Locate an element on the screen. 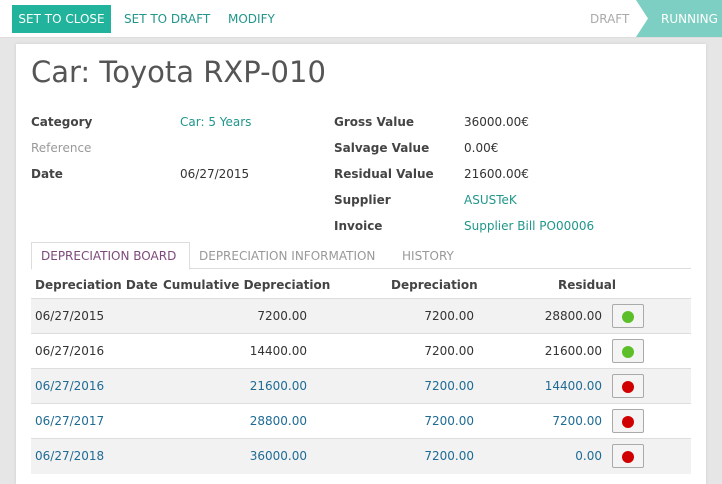 This screenshot has width=722, height=484. table-row: 06/27/2016 14400.00 7200.00 21600.00 is located at coordinates (361, 351).